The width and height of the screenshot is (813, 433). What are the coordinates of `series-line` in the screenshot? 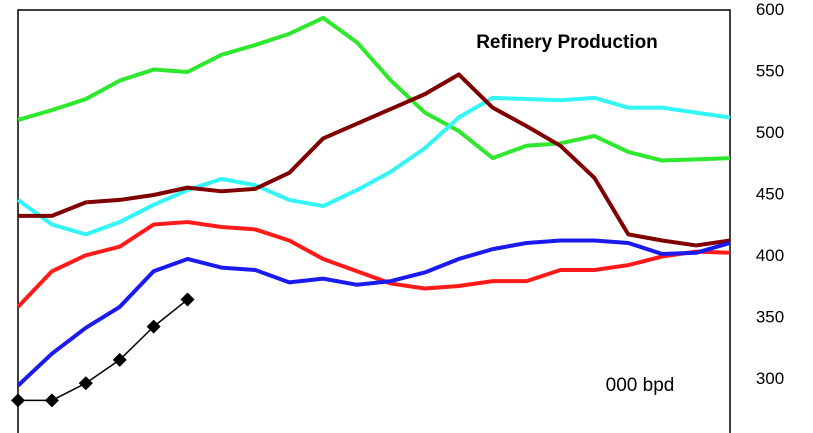 It's located at (103, 350).